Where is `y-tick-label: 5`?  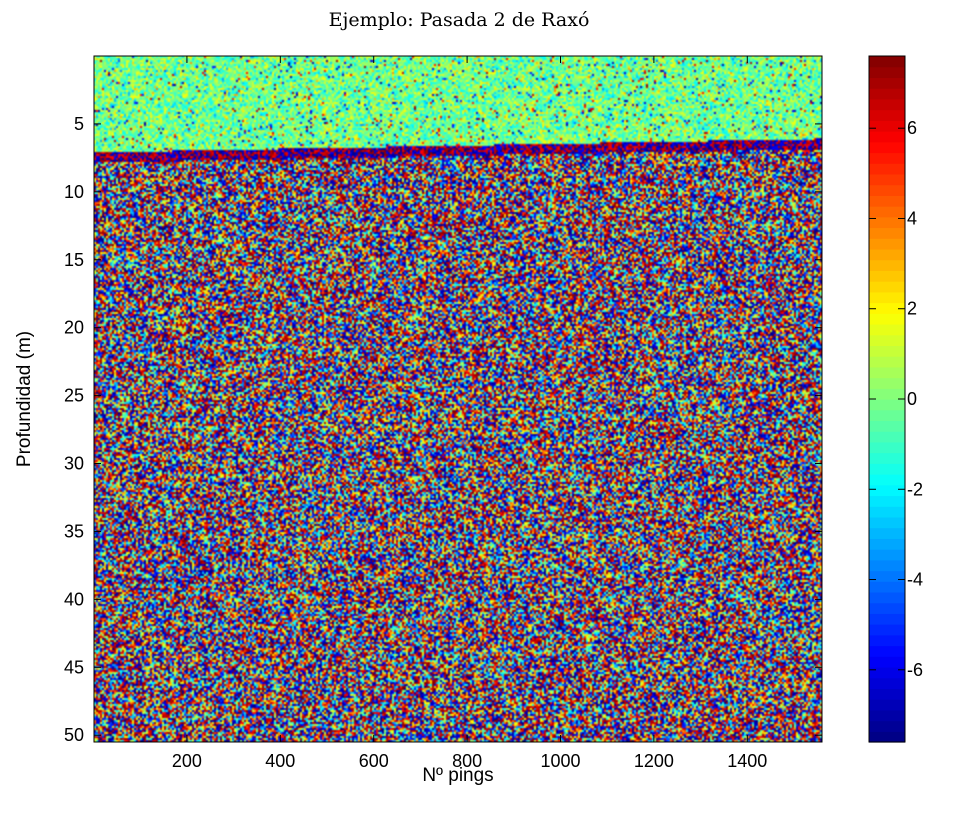 y-tick-label: 5 is located at coordinates (79, 124).